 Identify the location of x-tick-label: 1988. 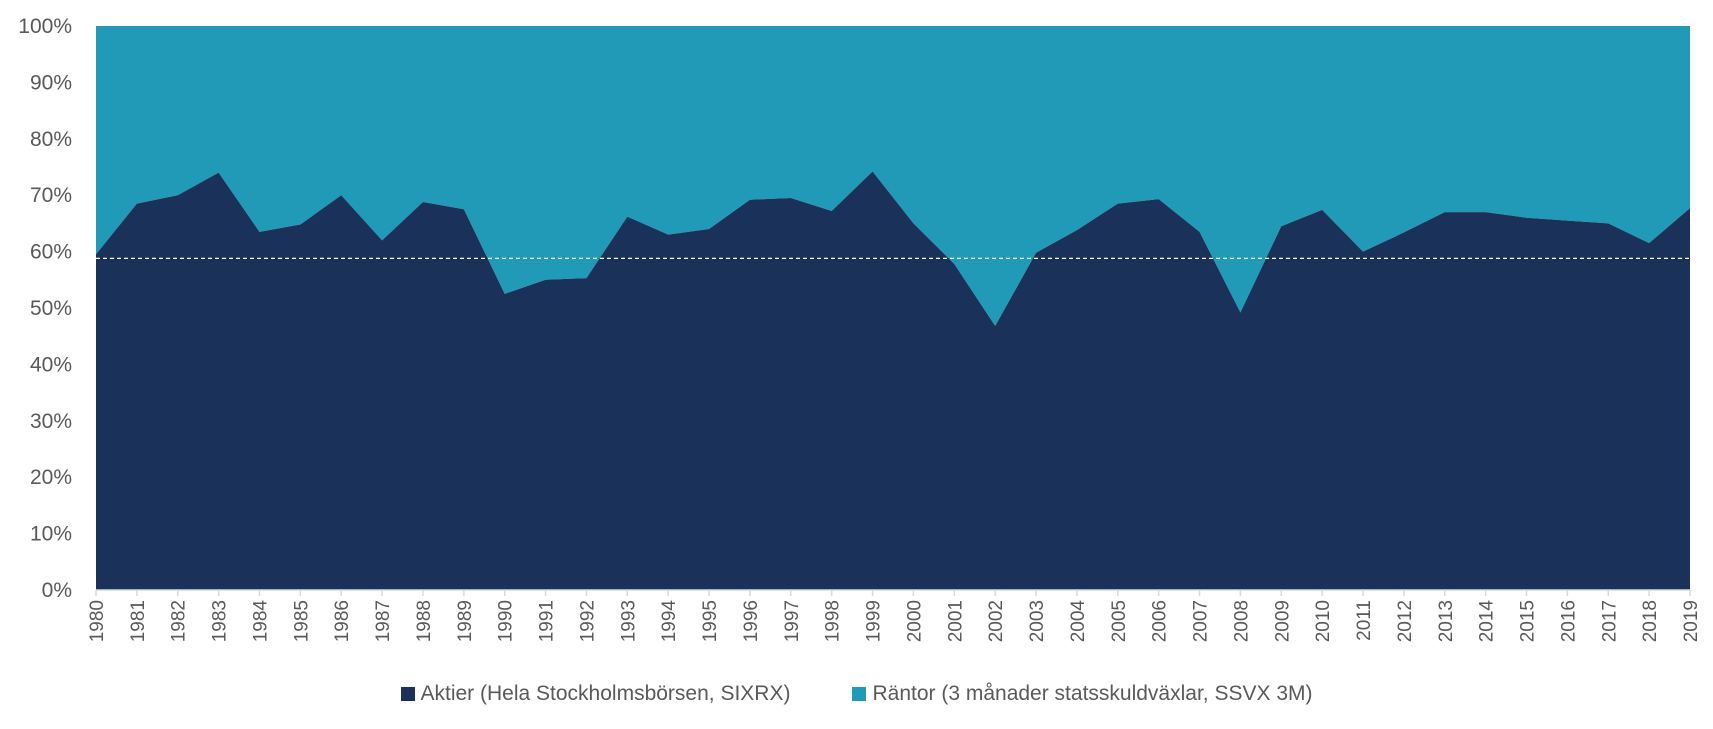
(424, 621).